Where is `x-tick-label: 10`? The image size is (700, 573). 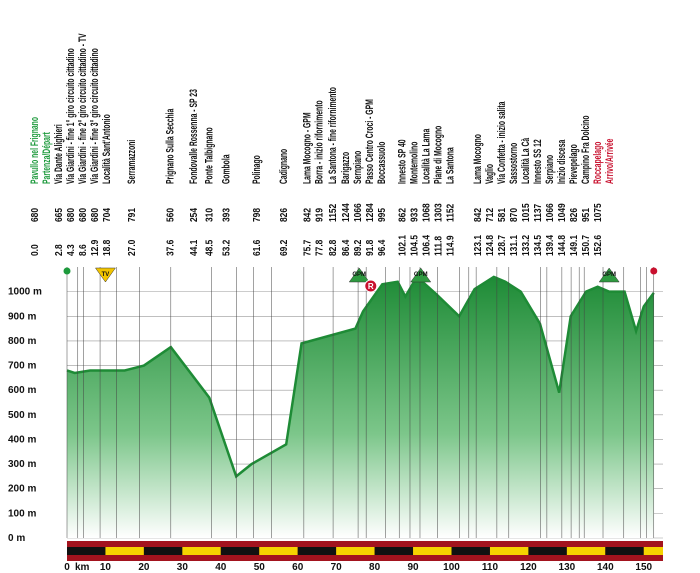
x-tick-label: 10 is located at coordinates (106, 567).